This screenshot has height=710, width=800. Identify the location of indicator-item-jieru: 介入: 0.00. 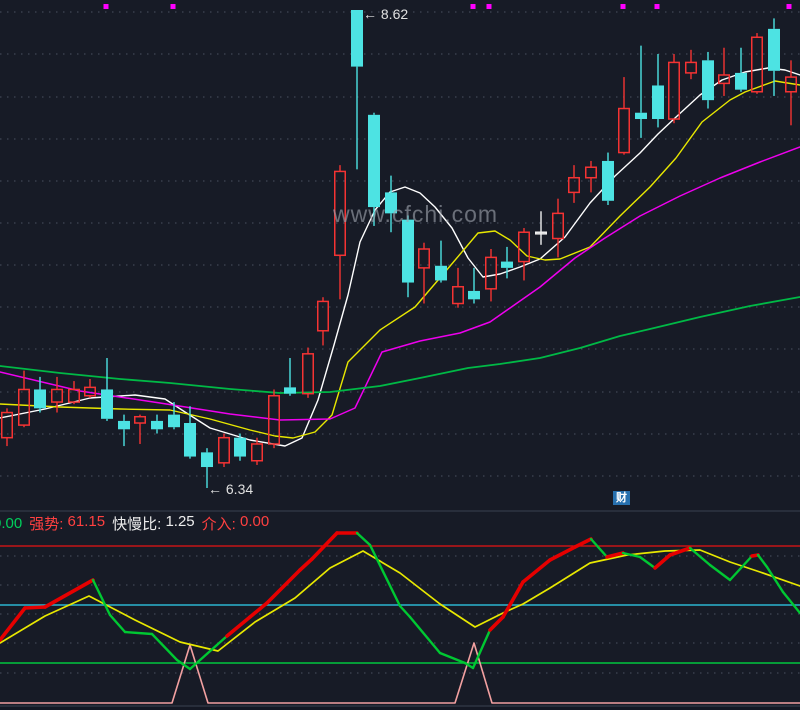
(236, 523).